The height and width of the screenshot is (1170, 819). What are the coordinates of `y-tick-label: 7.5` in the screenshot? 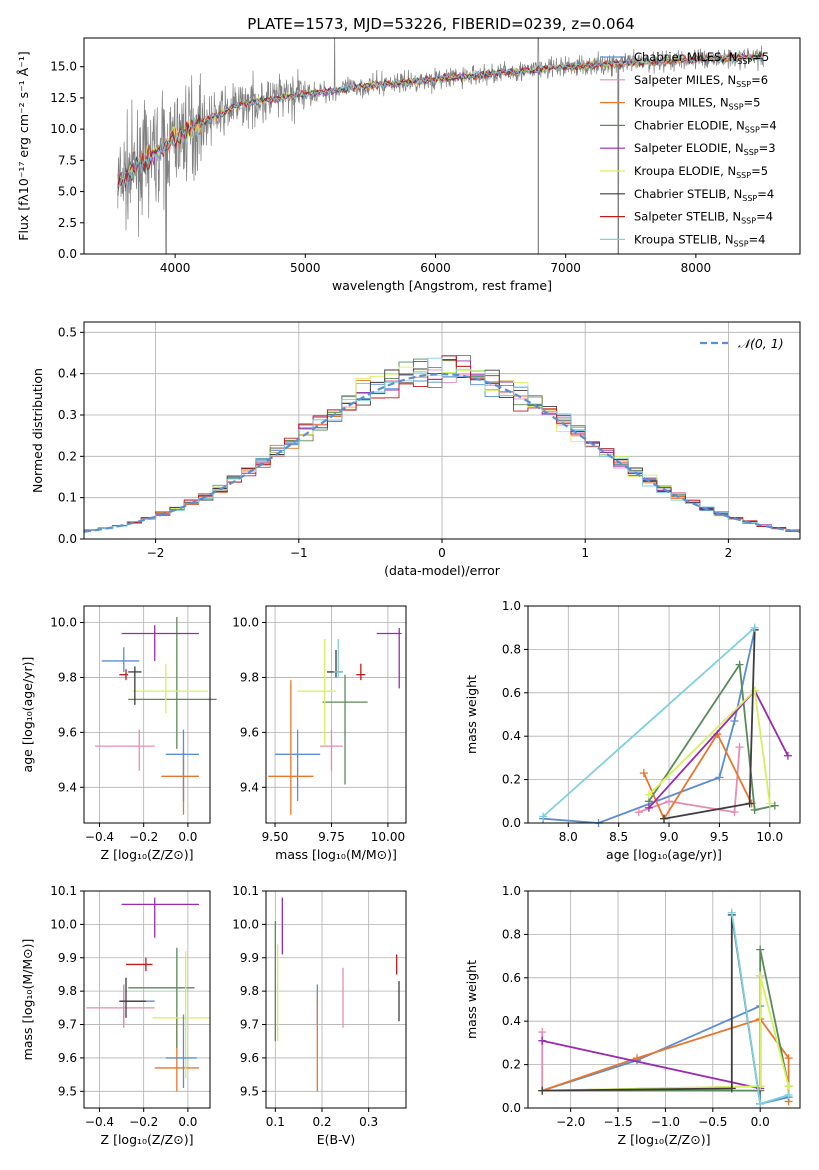 It's located at (67, 160).